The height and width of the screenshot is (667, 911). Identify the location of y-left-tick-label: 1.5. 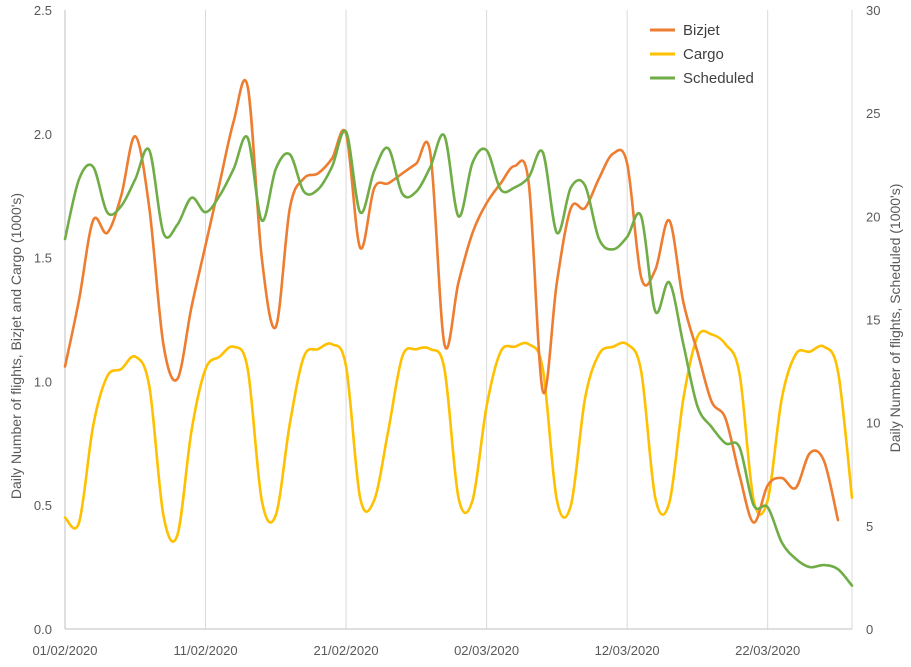
(43, 258).